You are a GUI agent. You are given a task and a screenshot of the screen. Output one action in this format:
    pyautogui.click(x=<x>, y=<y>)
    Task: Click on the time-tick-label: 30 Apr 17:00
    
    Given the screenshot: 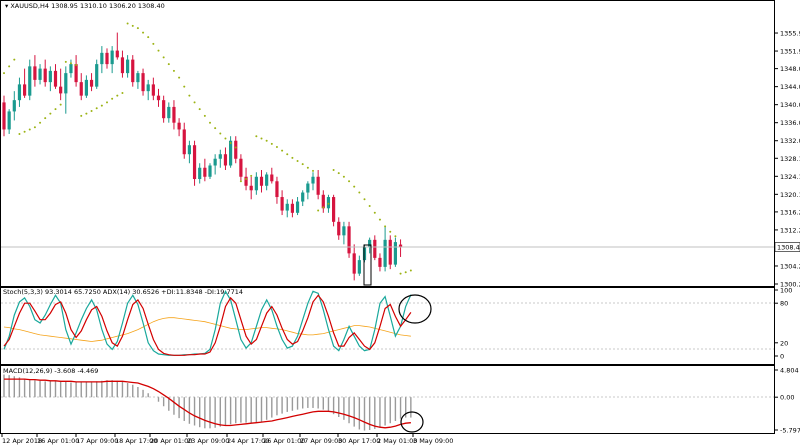 What is the action you would take?
    pyautogui.click(x=359, y=441)
    